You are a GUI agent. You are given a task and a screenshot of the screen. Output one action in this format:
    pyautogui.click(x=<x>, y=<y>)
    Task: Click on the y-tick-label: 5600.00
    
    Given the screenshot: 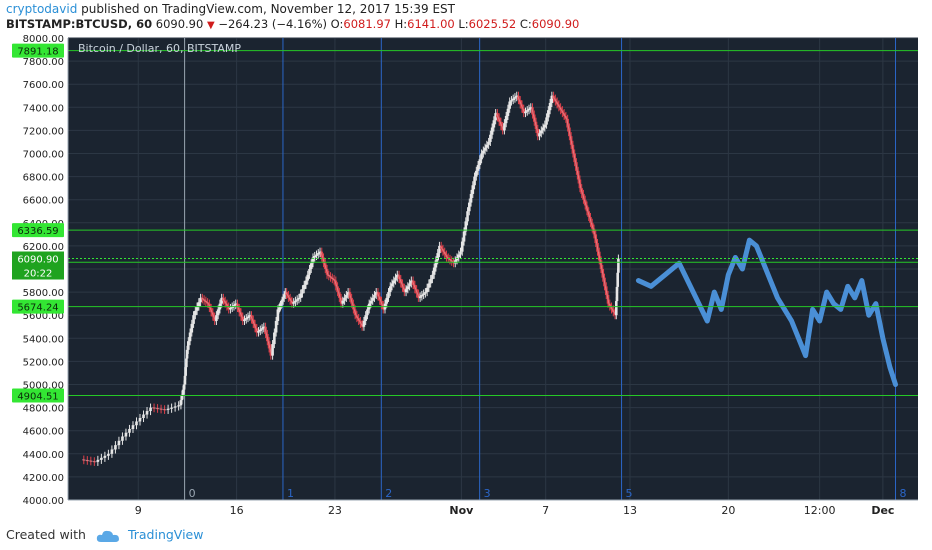 What is the action you would take?
    pyautogui.click(x=43, y=316)
    